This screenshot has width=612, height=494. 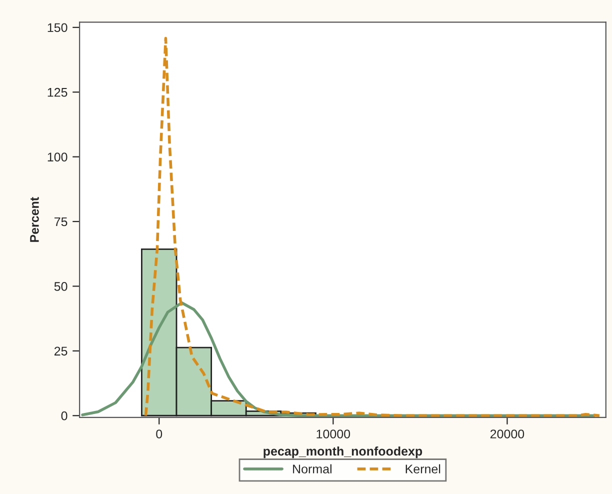 What do you see at coordinates (58, 27) in the screenshot?
I see `y-tick-label: 150` at bounding box center [58, 27].